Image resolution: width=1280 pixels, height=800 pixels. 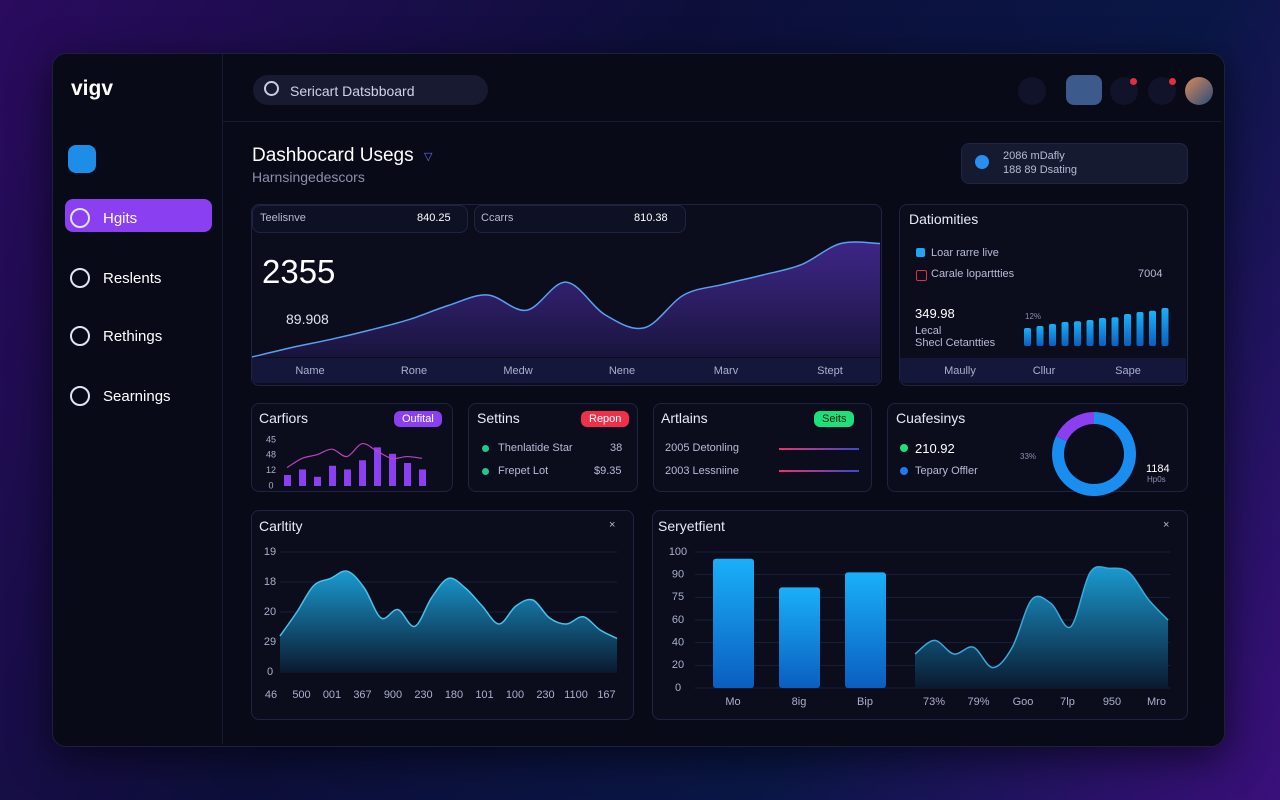 I want to click on row-label: 2005 Detonling, so click(x=702, y=448).